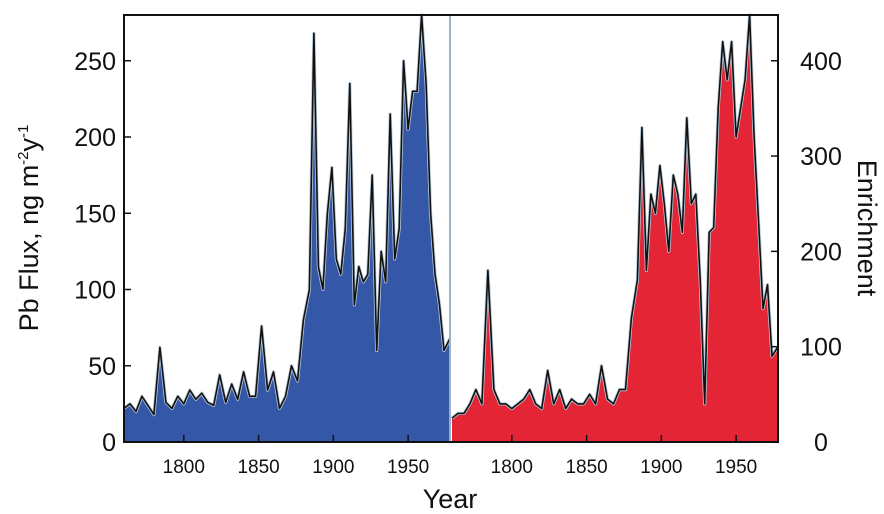 The height and width of the screenshot is (514, 884). I want to click on right-y-tick-label: 0, so click(821, 443).